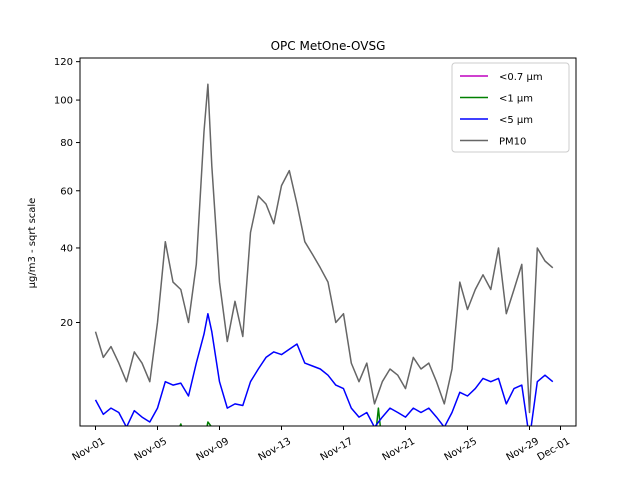 The image size is (640, 480). Describe the element at coordinates (66, 143) in the screenshot. I see `y-tick-label: 80` at that location.